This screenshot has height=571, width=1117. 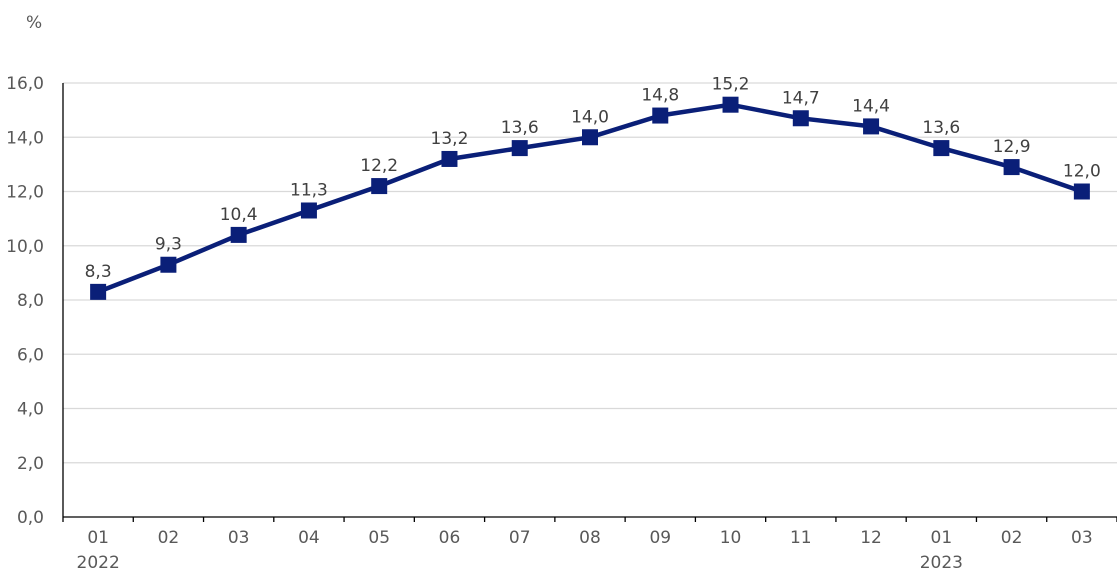 I want to click on data-label: 8,3, so click(x=98, y=272).